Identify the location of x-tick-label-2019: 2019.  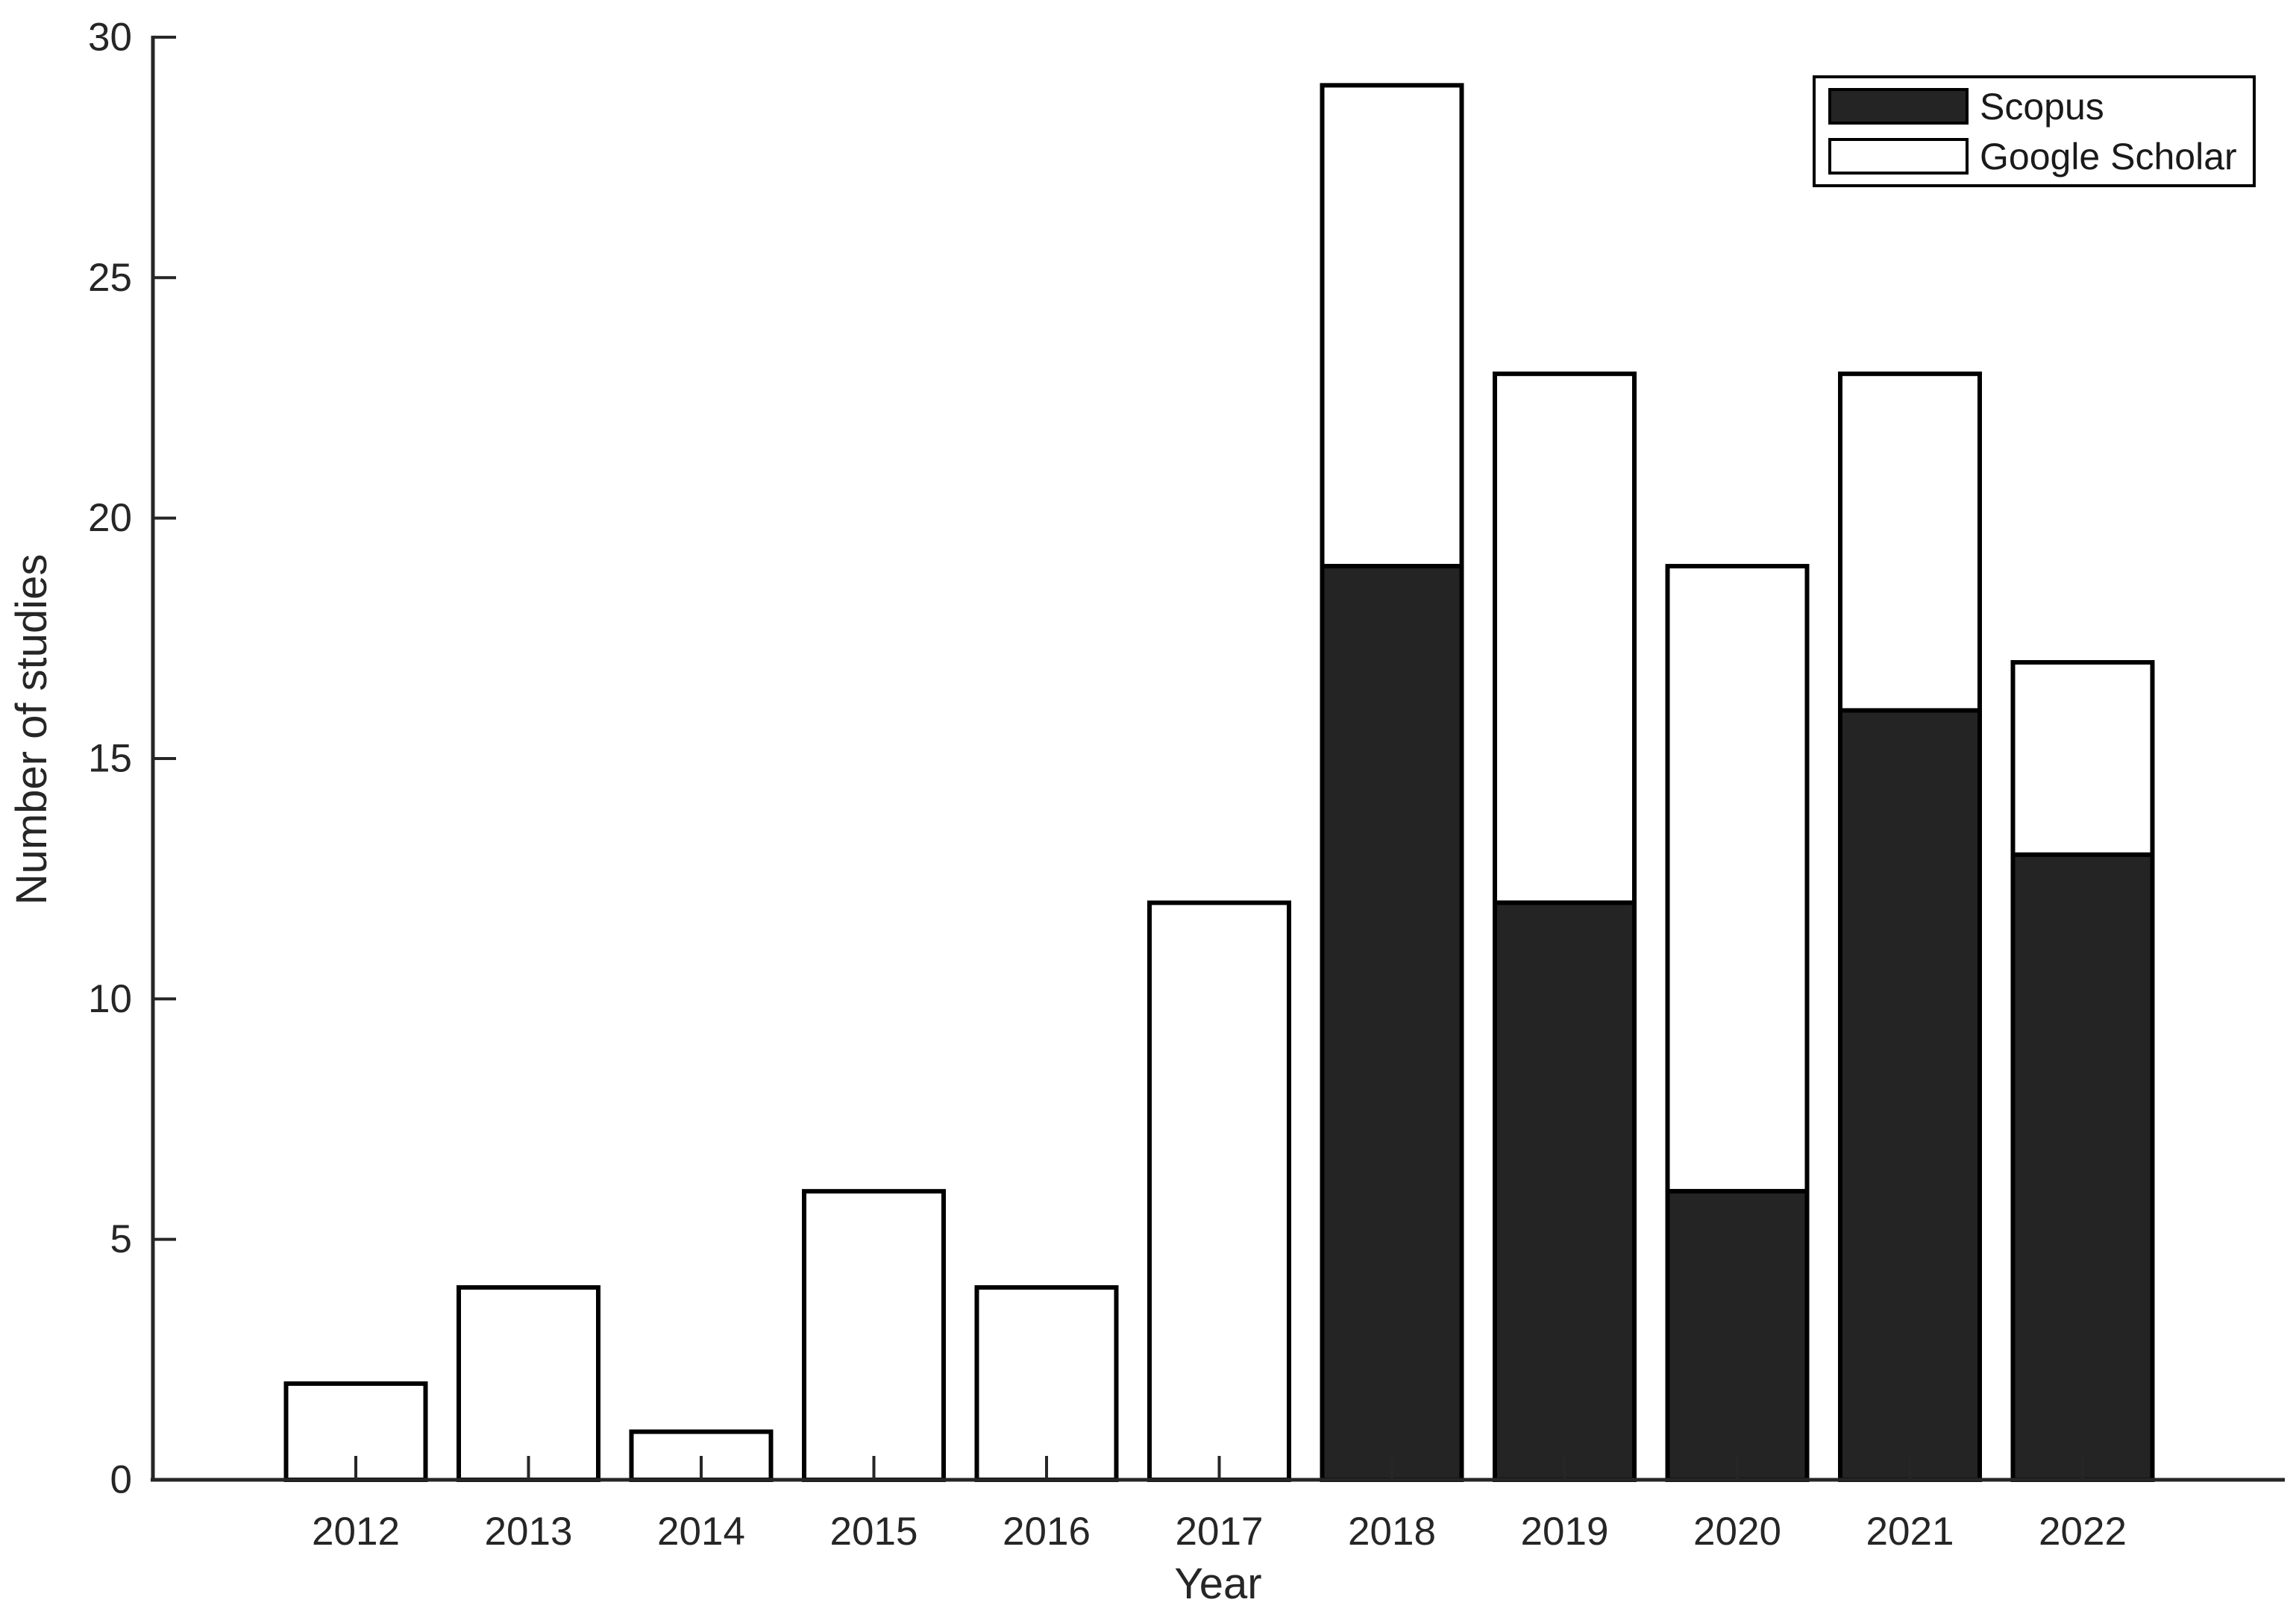
(1565, 1532).